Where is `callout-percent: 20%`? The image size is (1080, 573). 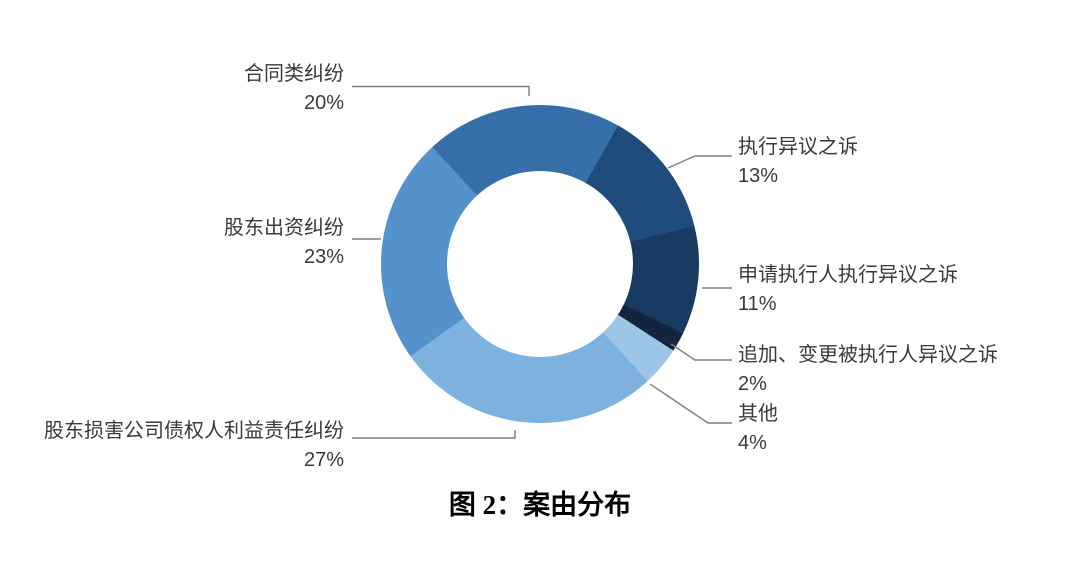 callout-percent: 20% is located at coordinates (323, 103).